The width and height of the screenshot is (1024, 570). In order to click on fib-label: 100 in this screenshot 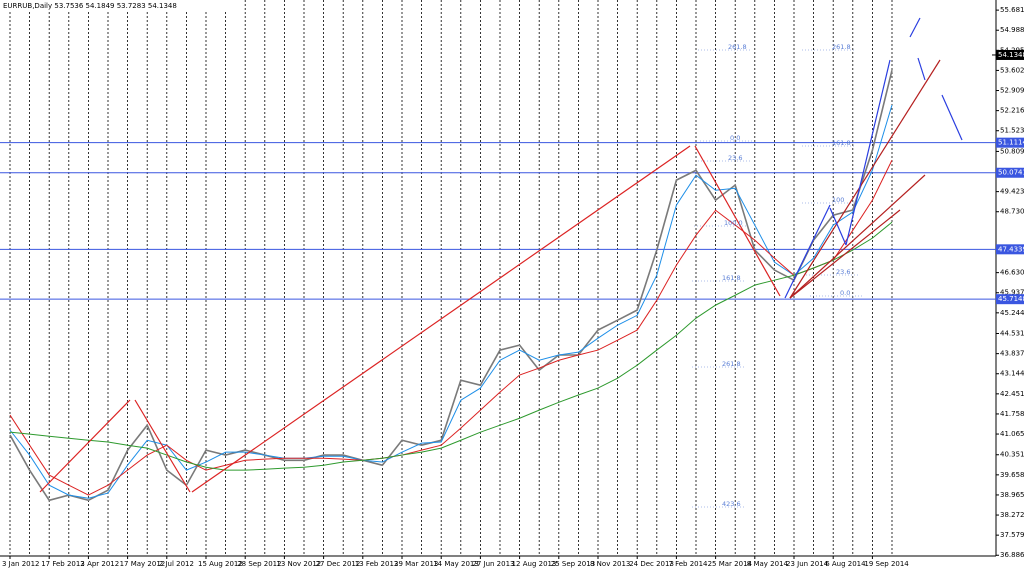, I will do `click(838, 200)`.